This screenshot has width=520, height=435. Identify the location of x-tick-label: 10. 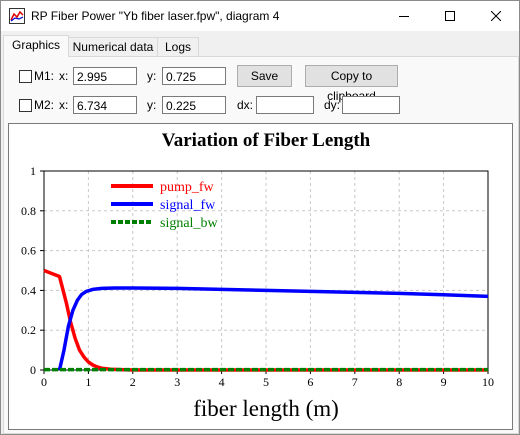
(488, 382).